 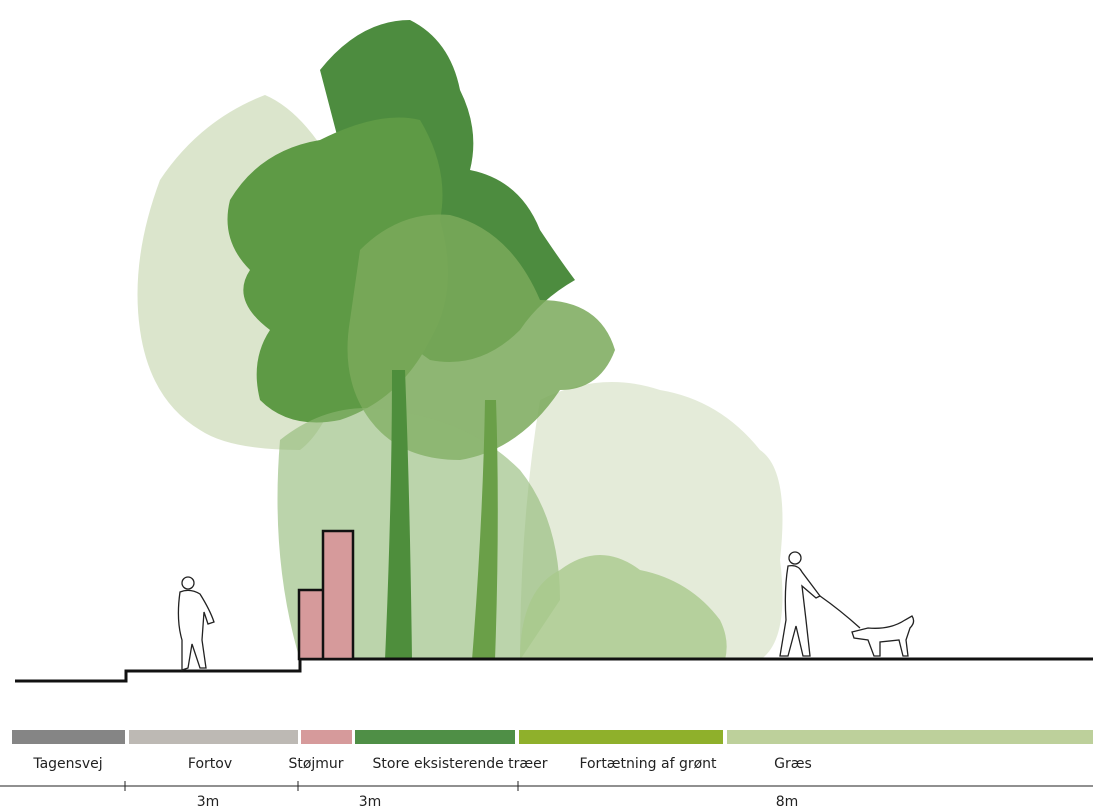 What do you see at coordinates (793, 764) in the screenshot?
I see `zone-label: Græs` at bounding box center [793, 764].